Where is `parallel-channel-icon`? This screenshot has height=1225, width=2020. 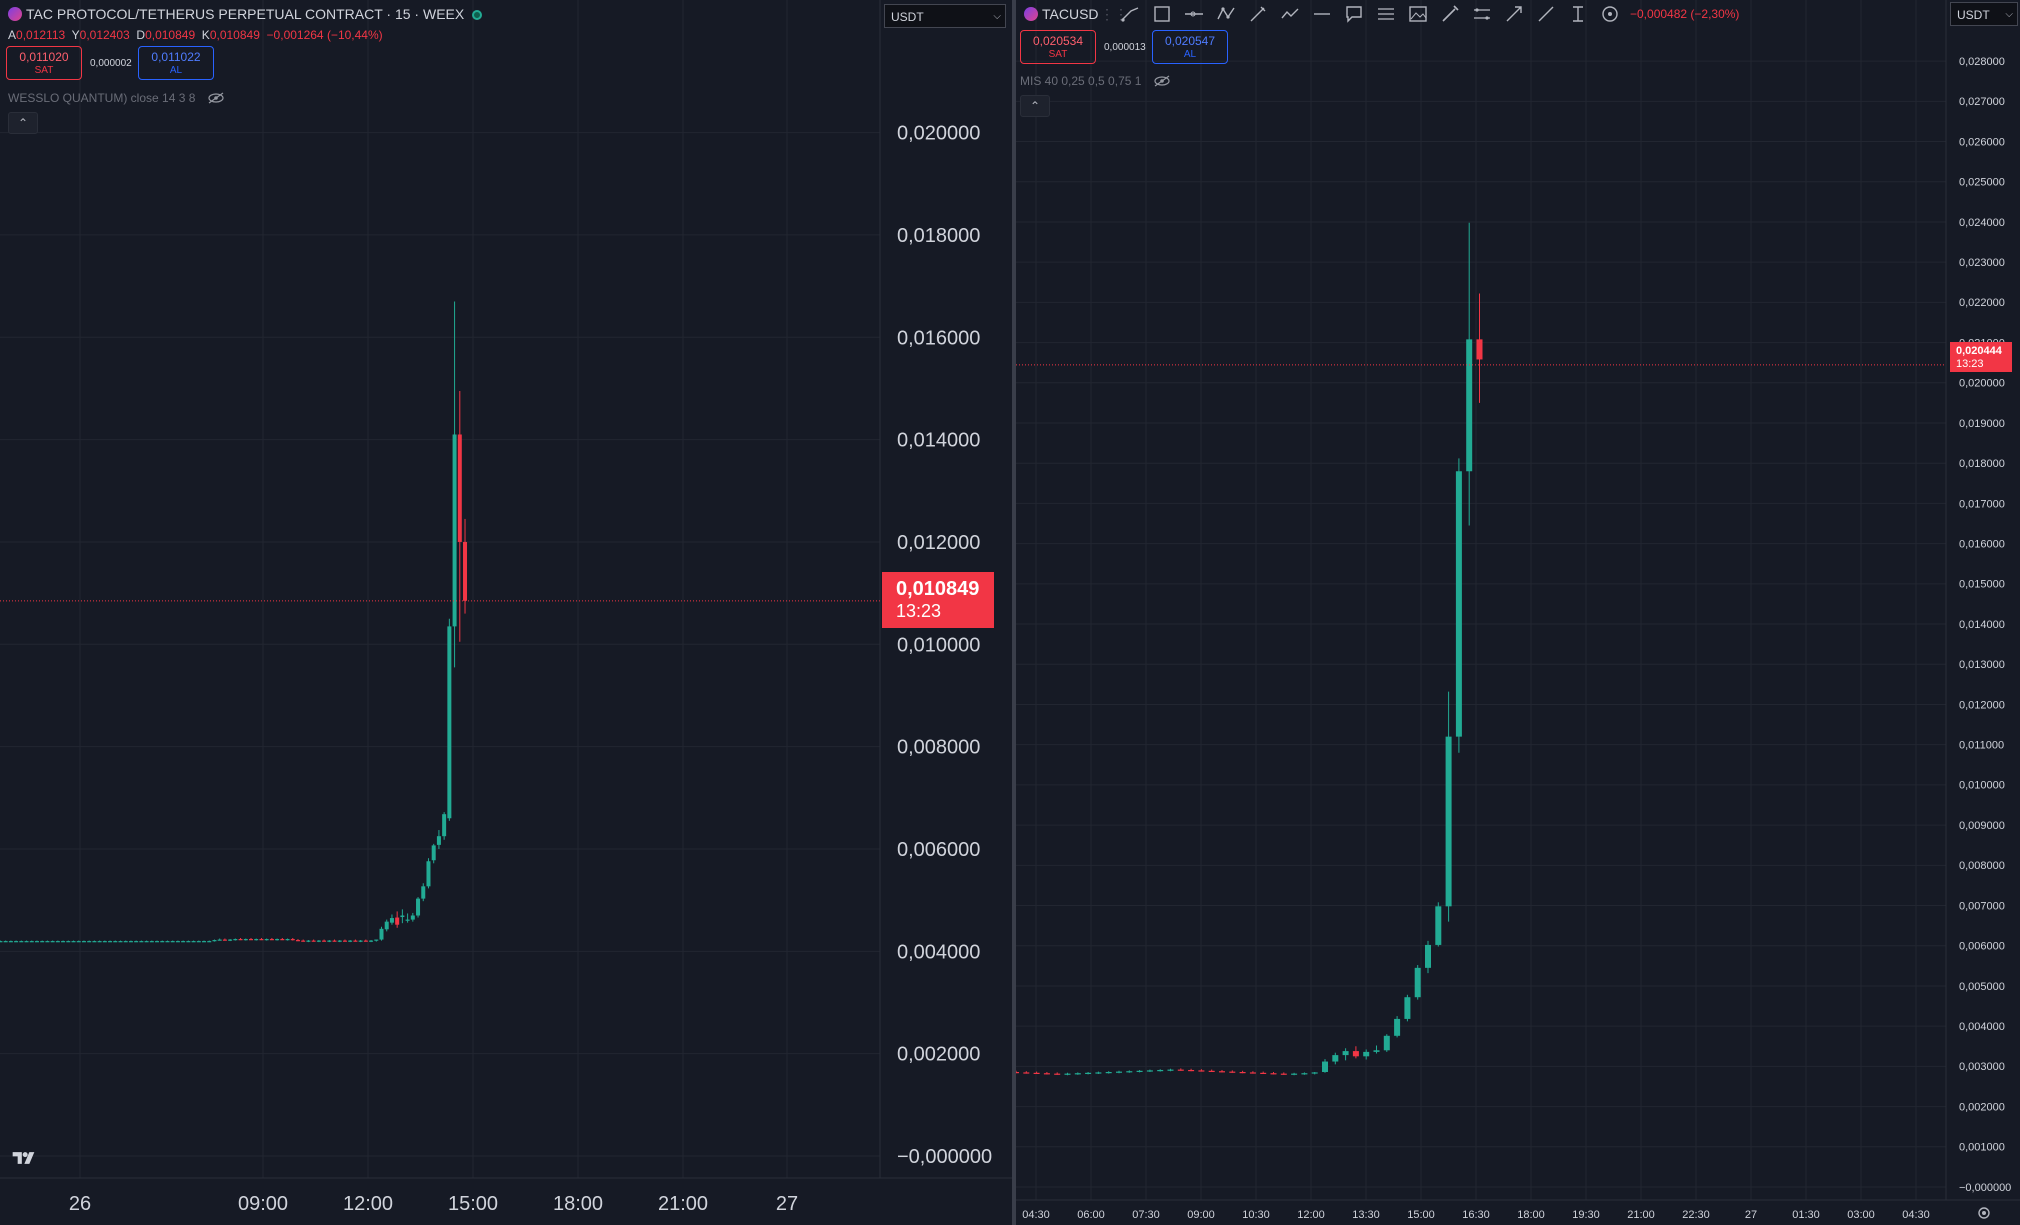 parallel-channel-icon is located at coordinates (1482, 14).